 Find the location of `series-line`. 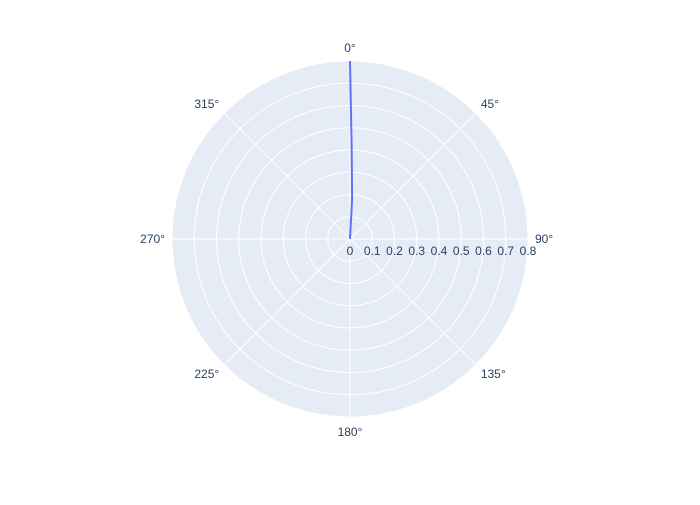

series-line is located at coordinates (351, 150).